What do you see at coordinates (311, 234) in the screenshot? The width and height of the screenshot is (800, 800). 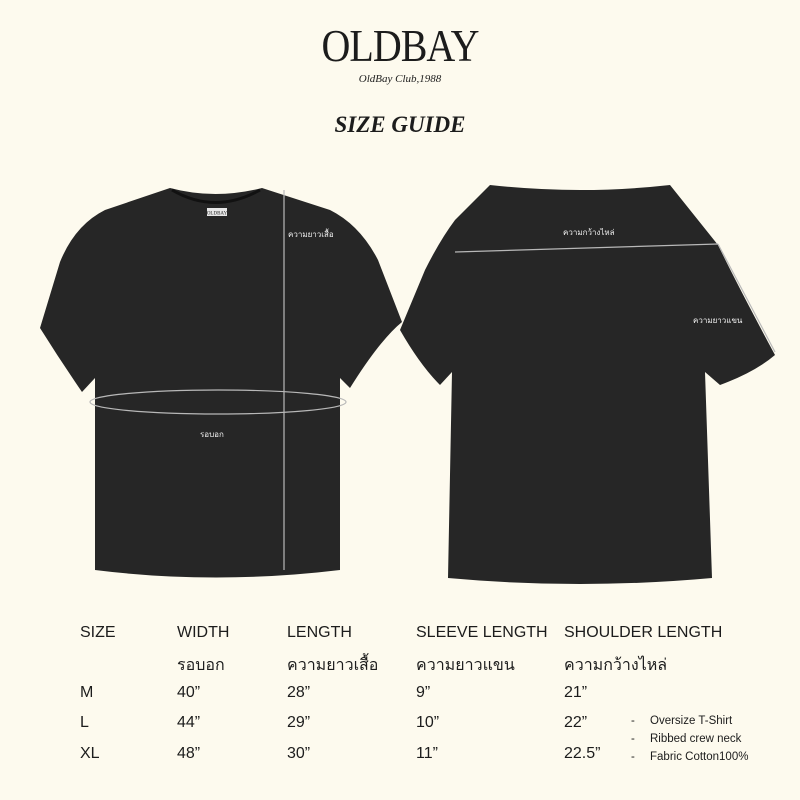 I see `length-label: ความยาวเสื้อ` at bounding box center [311, 234].